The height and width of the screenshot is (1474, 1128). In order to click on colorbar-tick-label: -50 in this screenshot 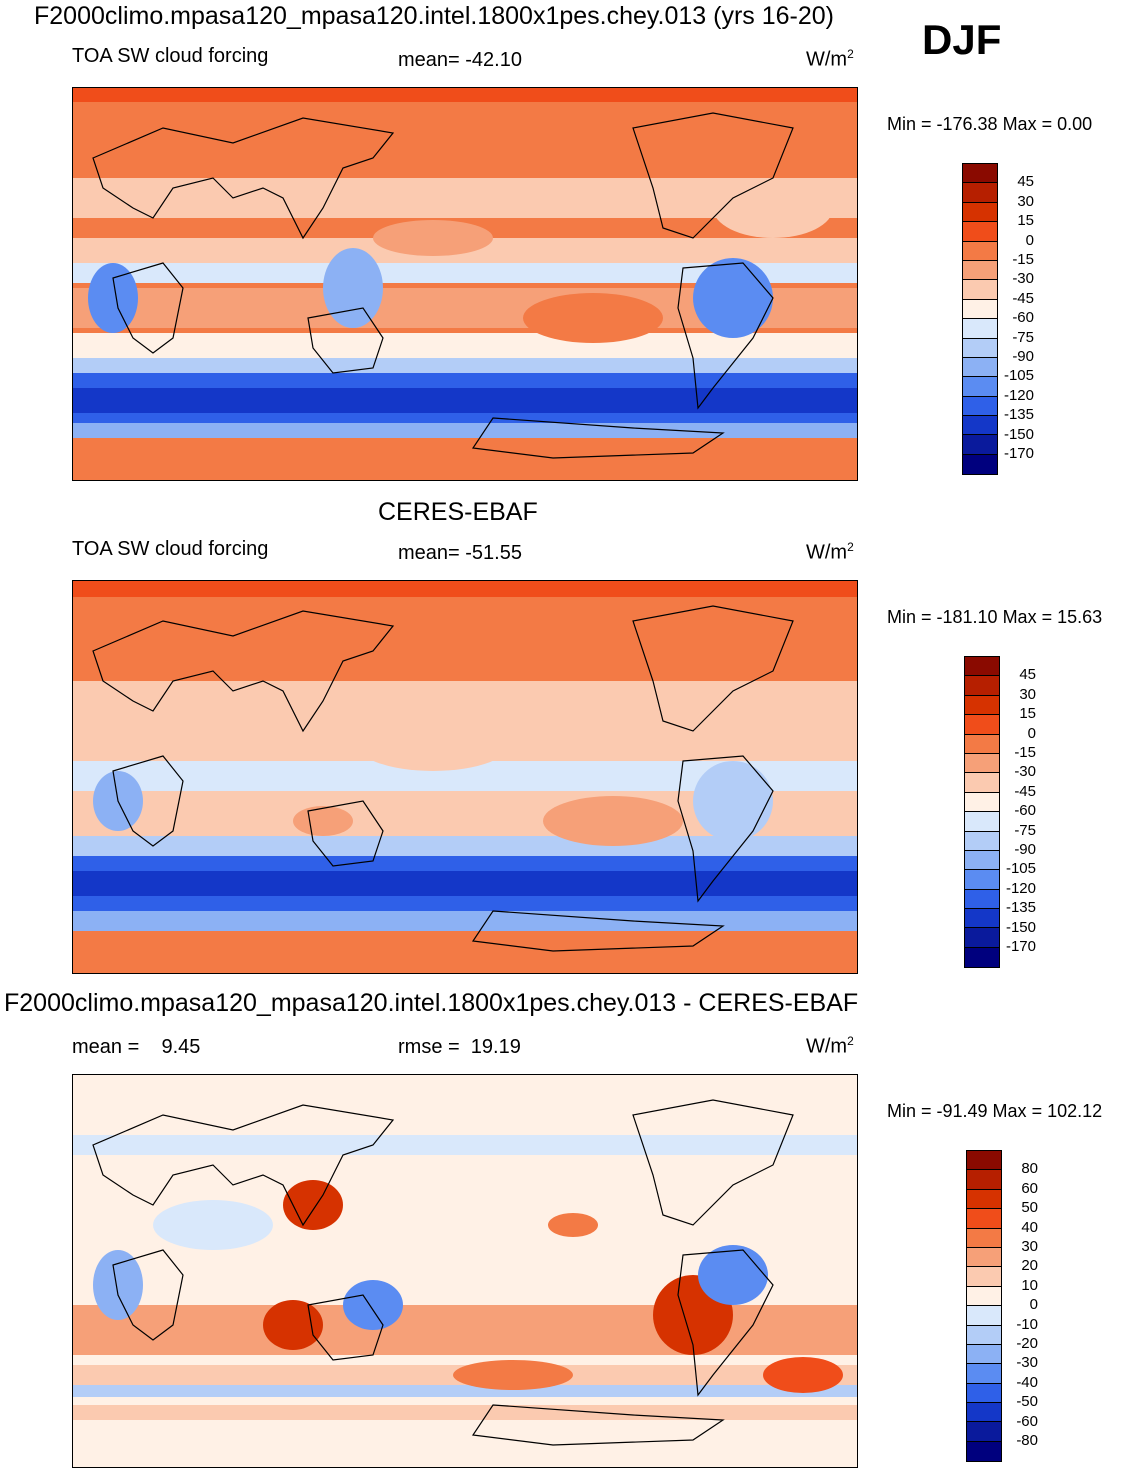, I will do `click(1027, 1402)`.